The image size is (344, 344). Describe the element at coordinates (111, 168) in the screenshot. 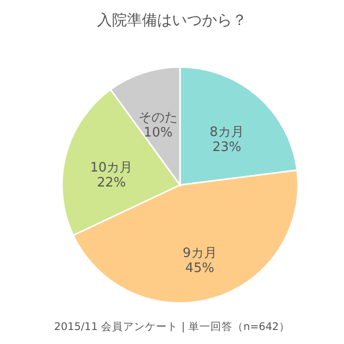

I see `slice-label: 10カ月` at that location.